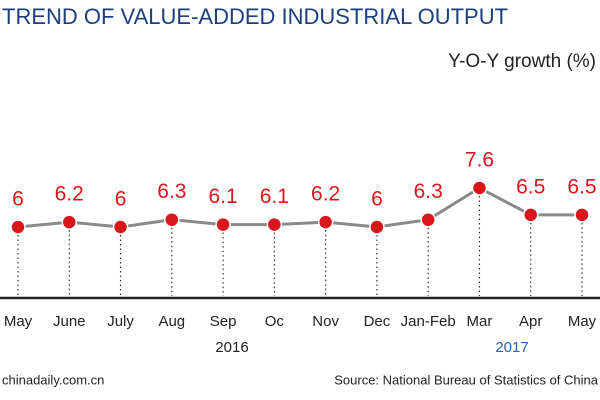 The height and width of the screenshot is (400, 600). I want to click on x-tick-label: June, so click(69, 321).